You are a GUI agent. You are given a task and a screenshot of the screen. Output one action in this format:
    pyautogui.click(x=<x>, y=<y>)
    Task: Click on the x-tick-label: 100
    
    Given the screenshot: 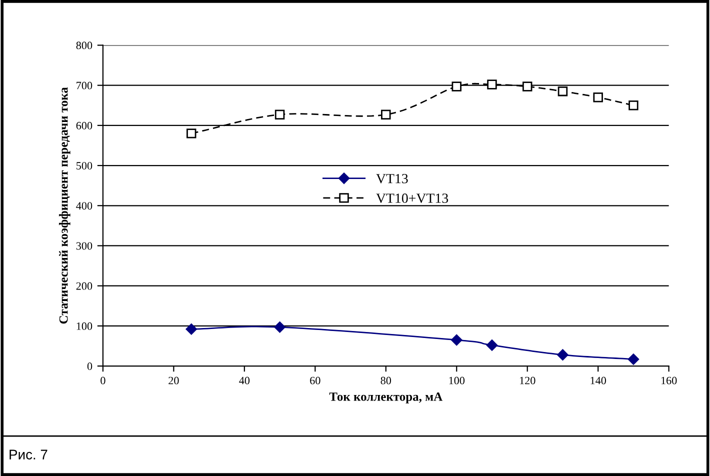 What is the action you would take?
    pyautogui.click(x=457, y=380)
    